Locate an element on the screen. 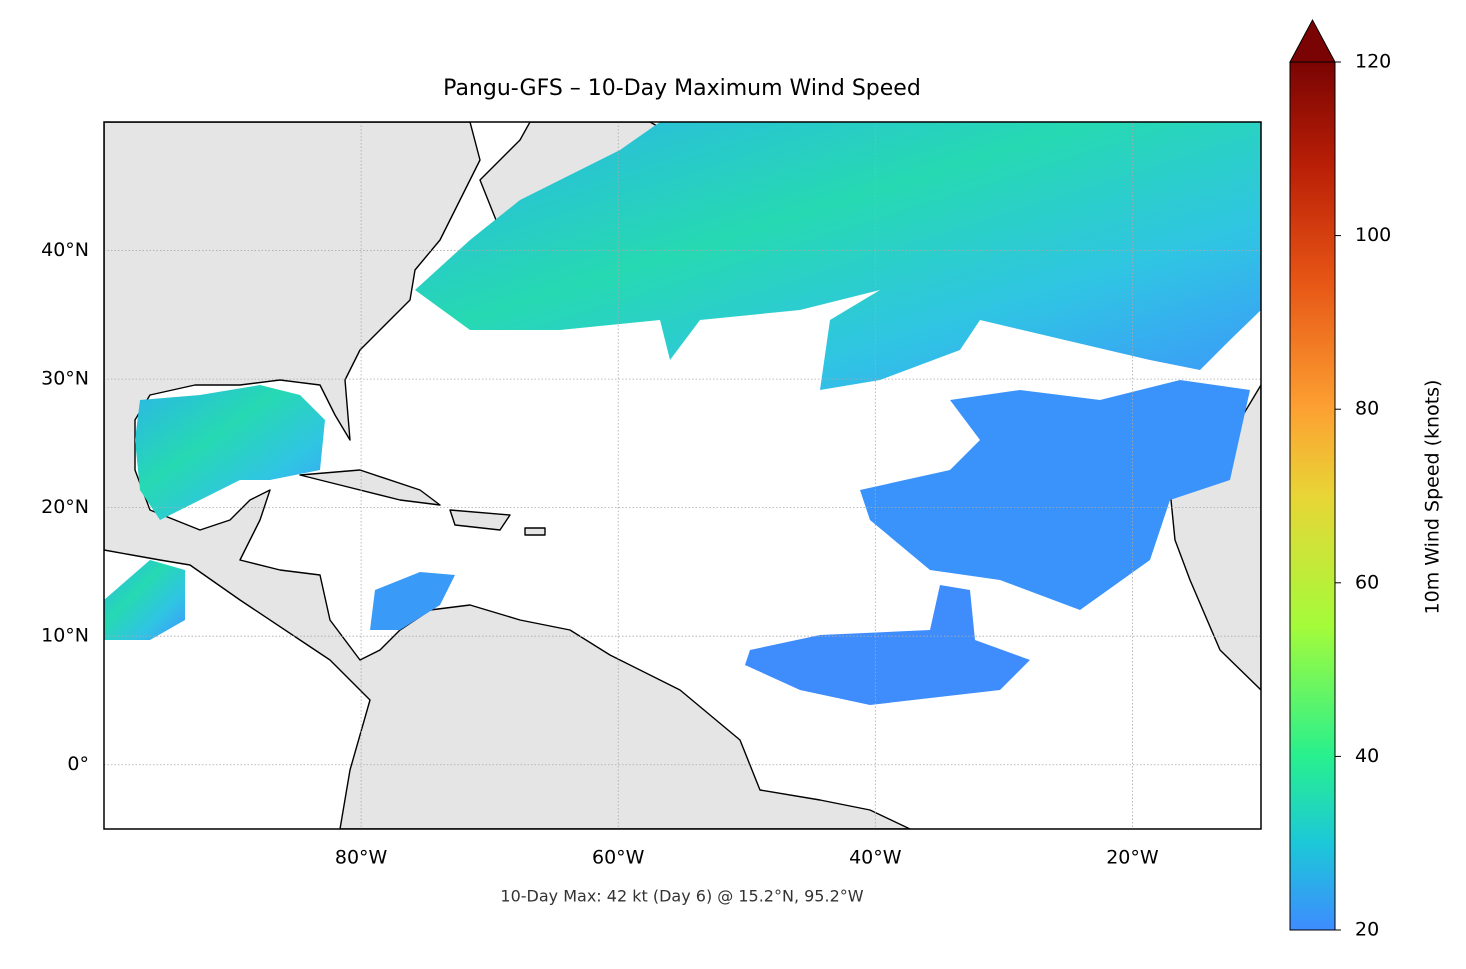 The width and height of the screenshot is (1466, 969). x-tick-label: 40°W is located at coordinates (875, 858).